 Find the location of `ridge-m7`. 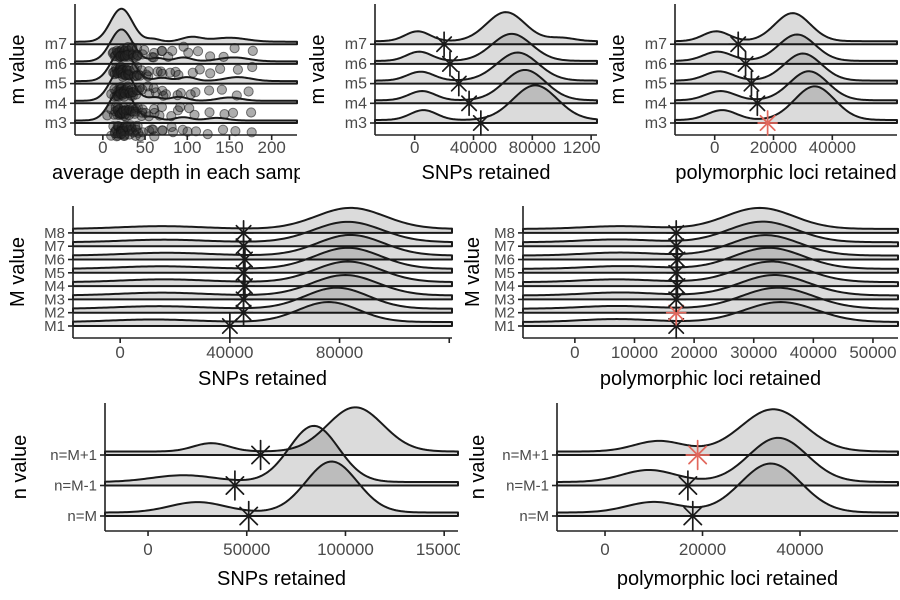

ridge-m7 is located at coordinates (486, 28).